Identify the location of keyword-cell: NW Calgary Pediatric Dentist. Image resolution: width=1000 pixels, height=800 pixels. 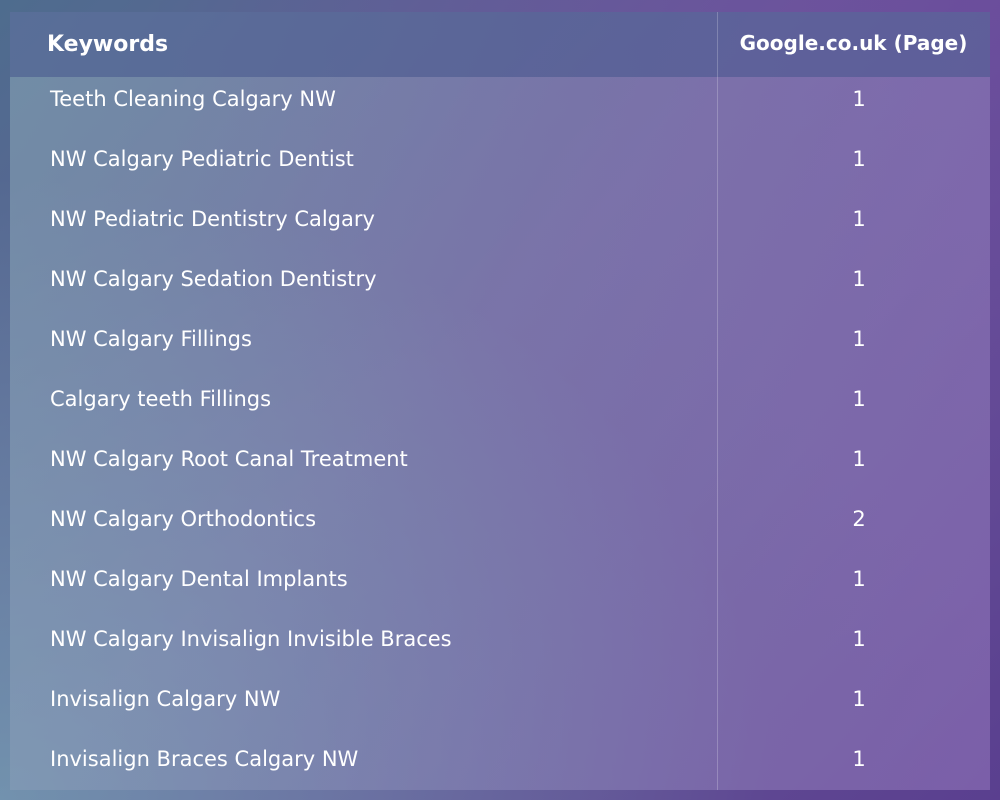
(202, 159).